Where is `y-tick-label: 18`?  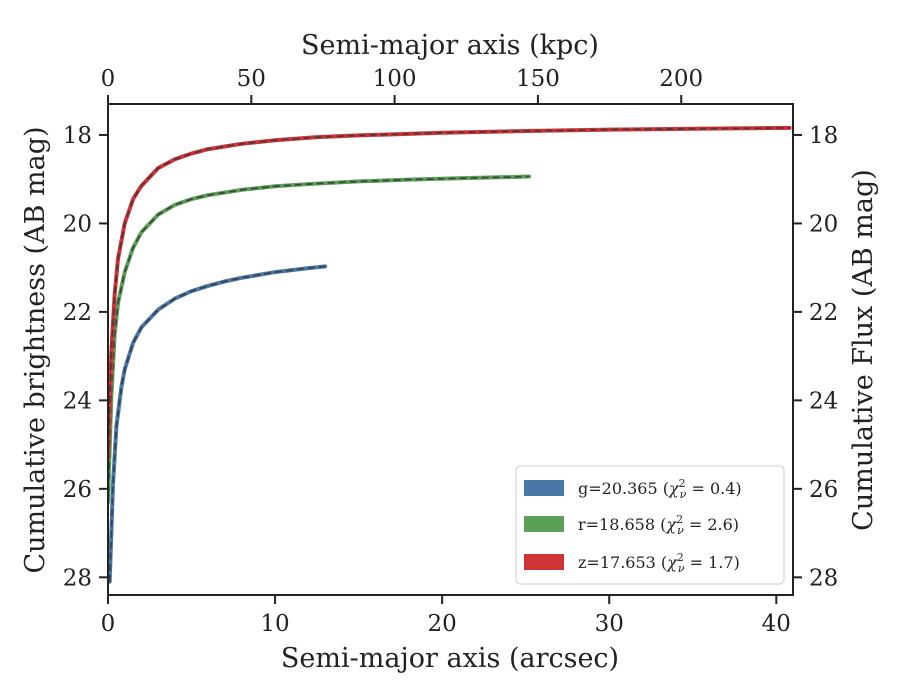
y-tick-label: 18 is located at coordinates (77, 136).